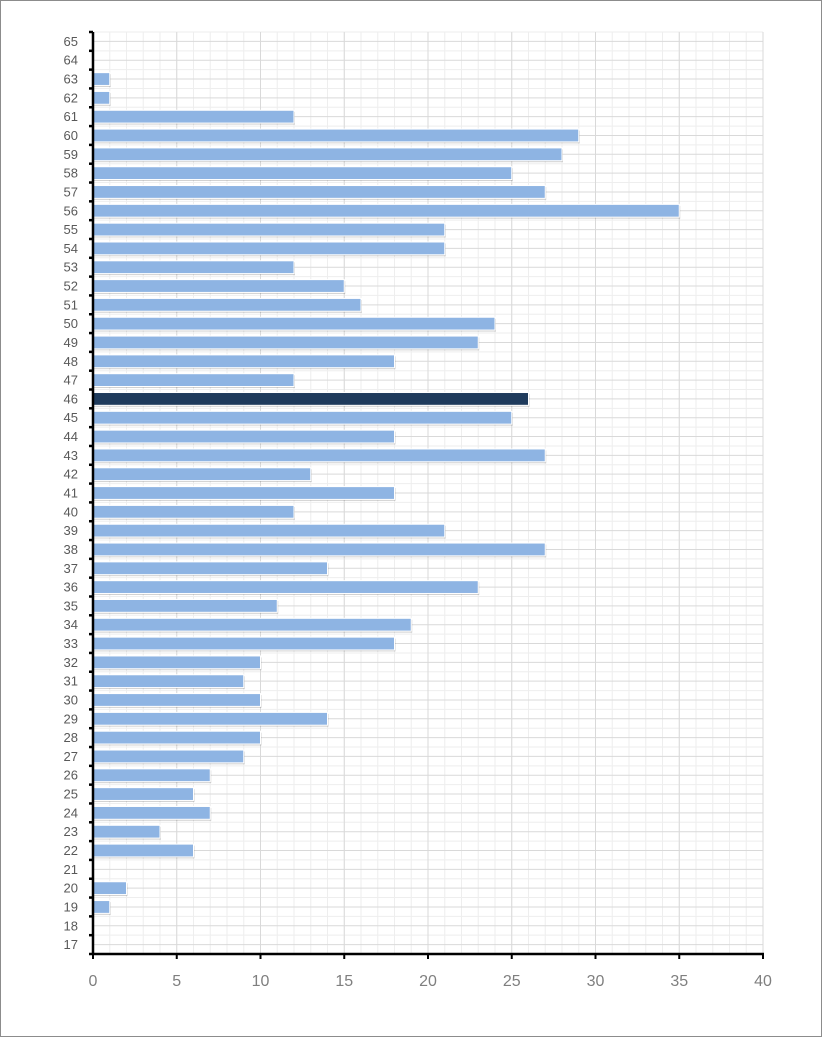 Image resolution: width=822 pixels, height=1038 pixels. Describe the element at coordinates (71, 60) in the screenshot. I see `y-tick-label: 64` at that location.